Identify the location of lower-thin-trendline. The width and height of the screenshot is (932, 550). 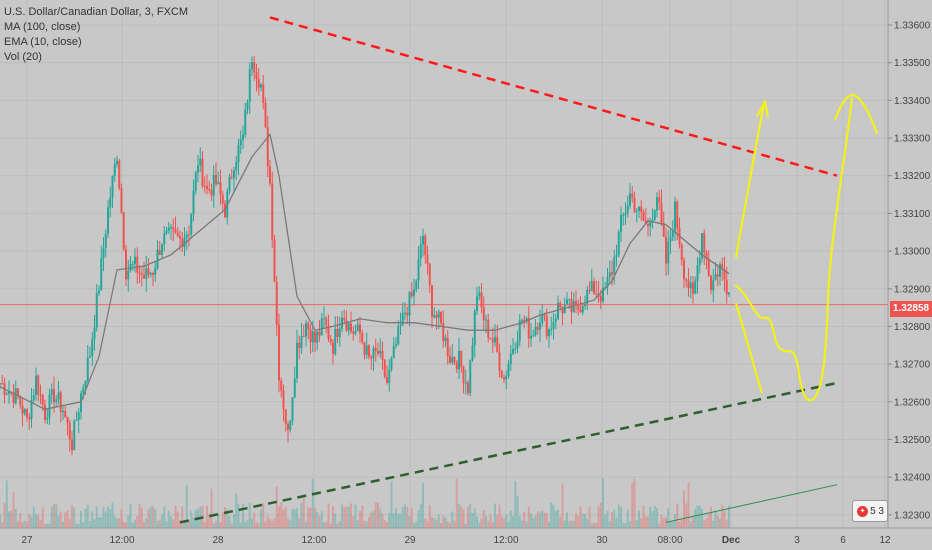
(751, 503).